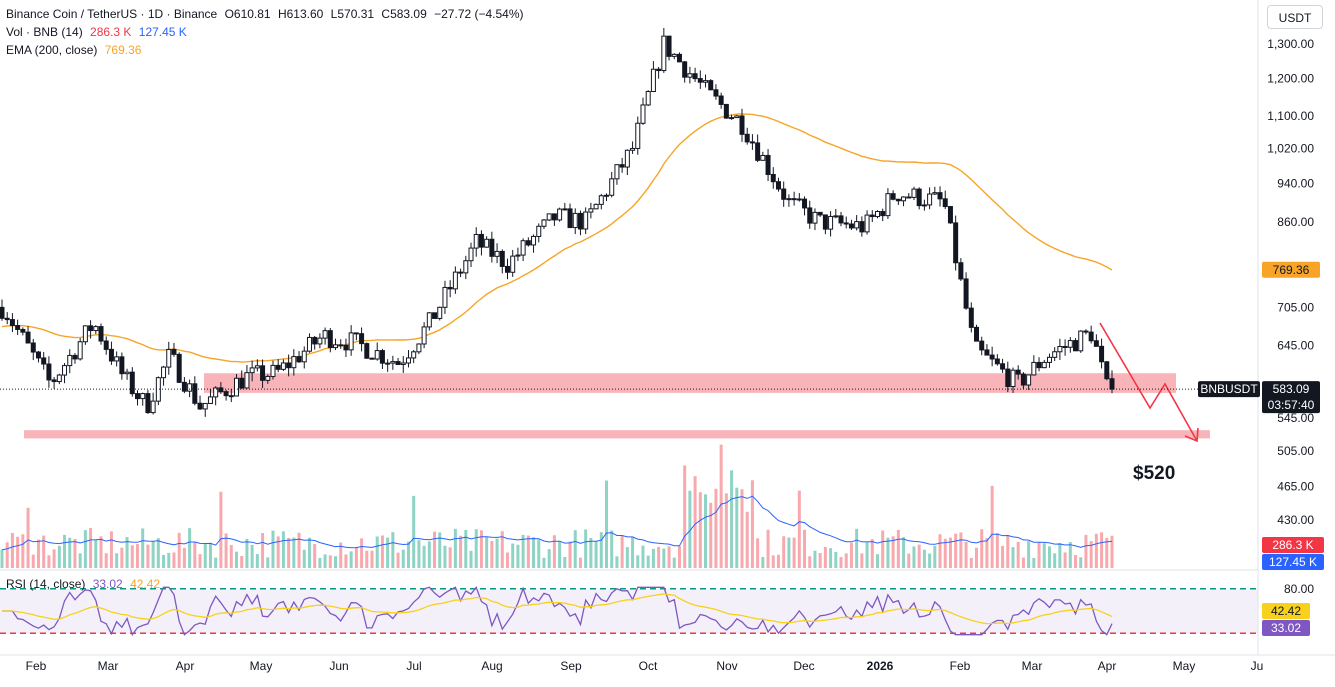  What do you see at coordinates (690, 383) in the screenshot?
I see `support-zone-upper` at bounding box center [690, 383].